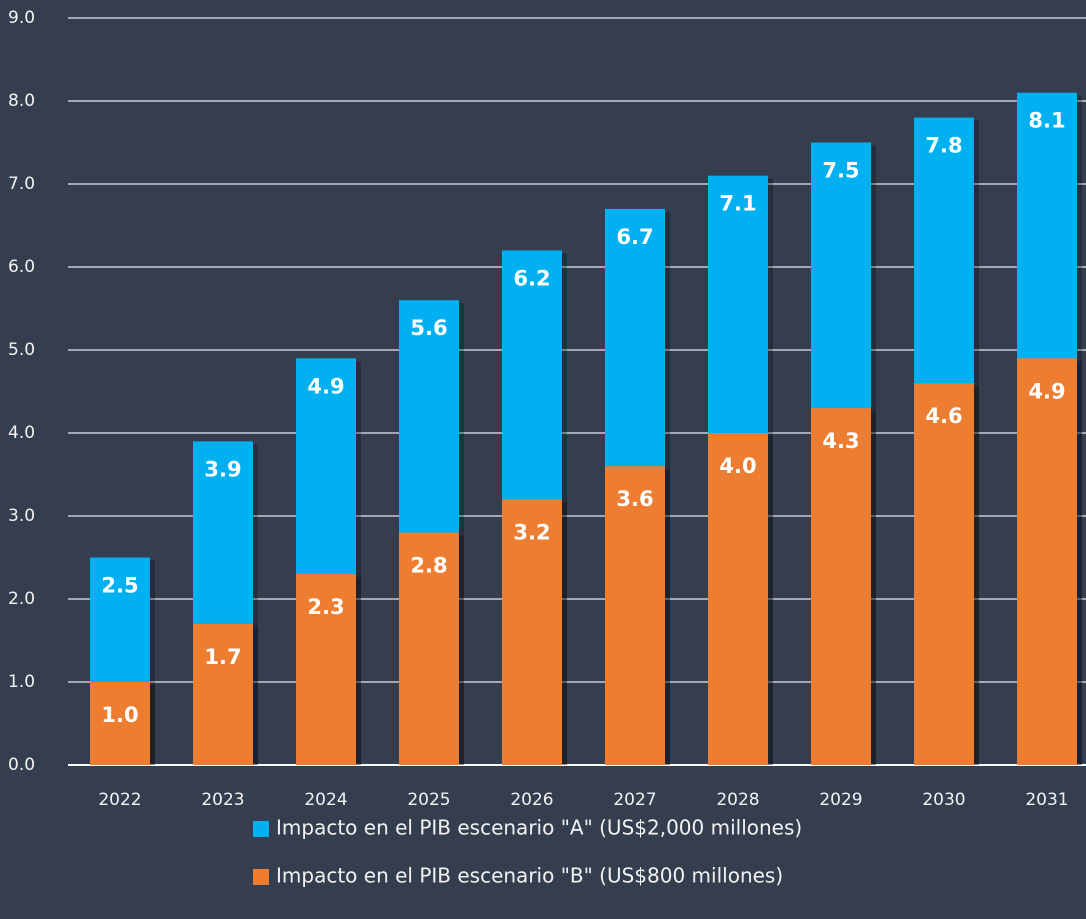 The height and width of the screenshot is (919, 1086). I want to click on x-tick-label: 2024, so click(325, 800).